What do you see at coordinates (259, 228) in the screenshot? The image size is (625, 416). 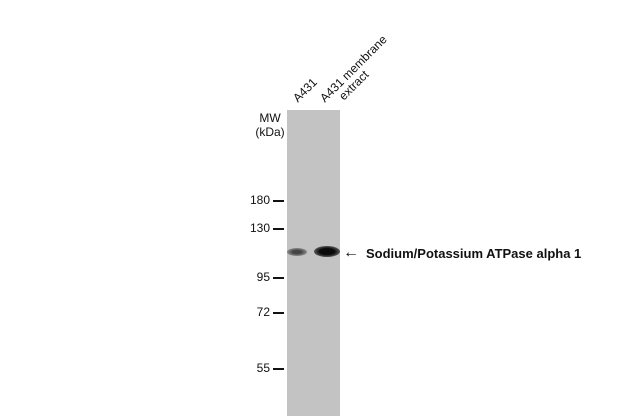 I see `marker-130: 130` at bounding box center [259, 228].